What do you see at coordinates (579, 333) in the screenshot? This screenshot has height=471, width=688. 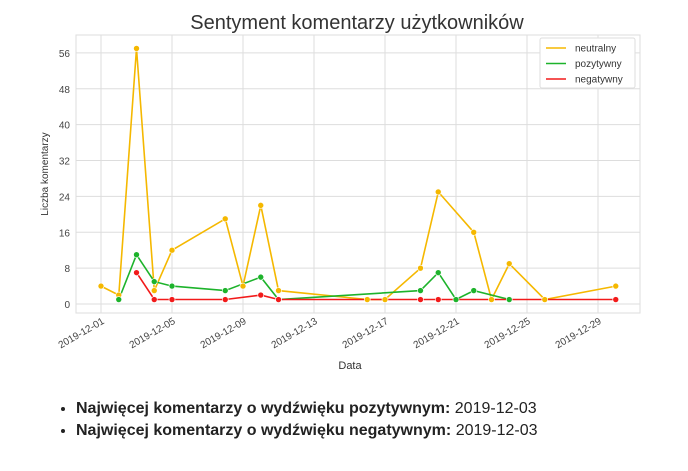 I see `x-tick-label: 2019-12-29` at bounding box center [579, 333].